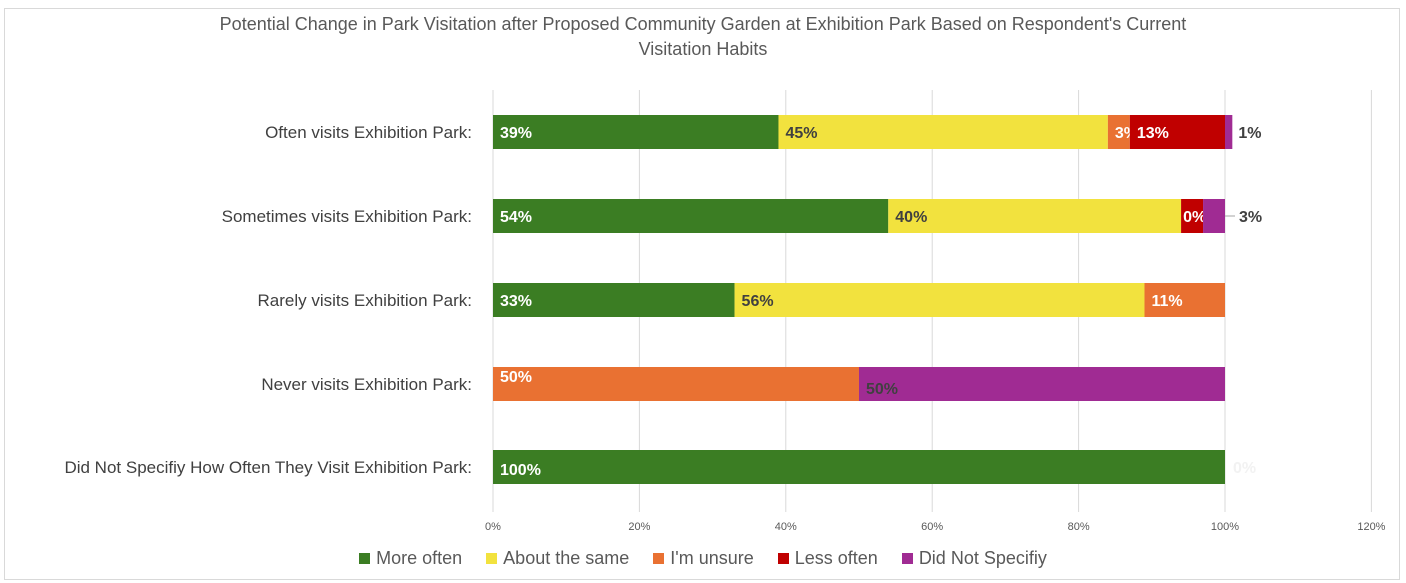 This screenshot has height=583, width=1406. I want to click on legend-item: More often, so click(410, 558).